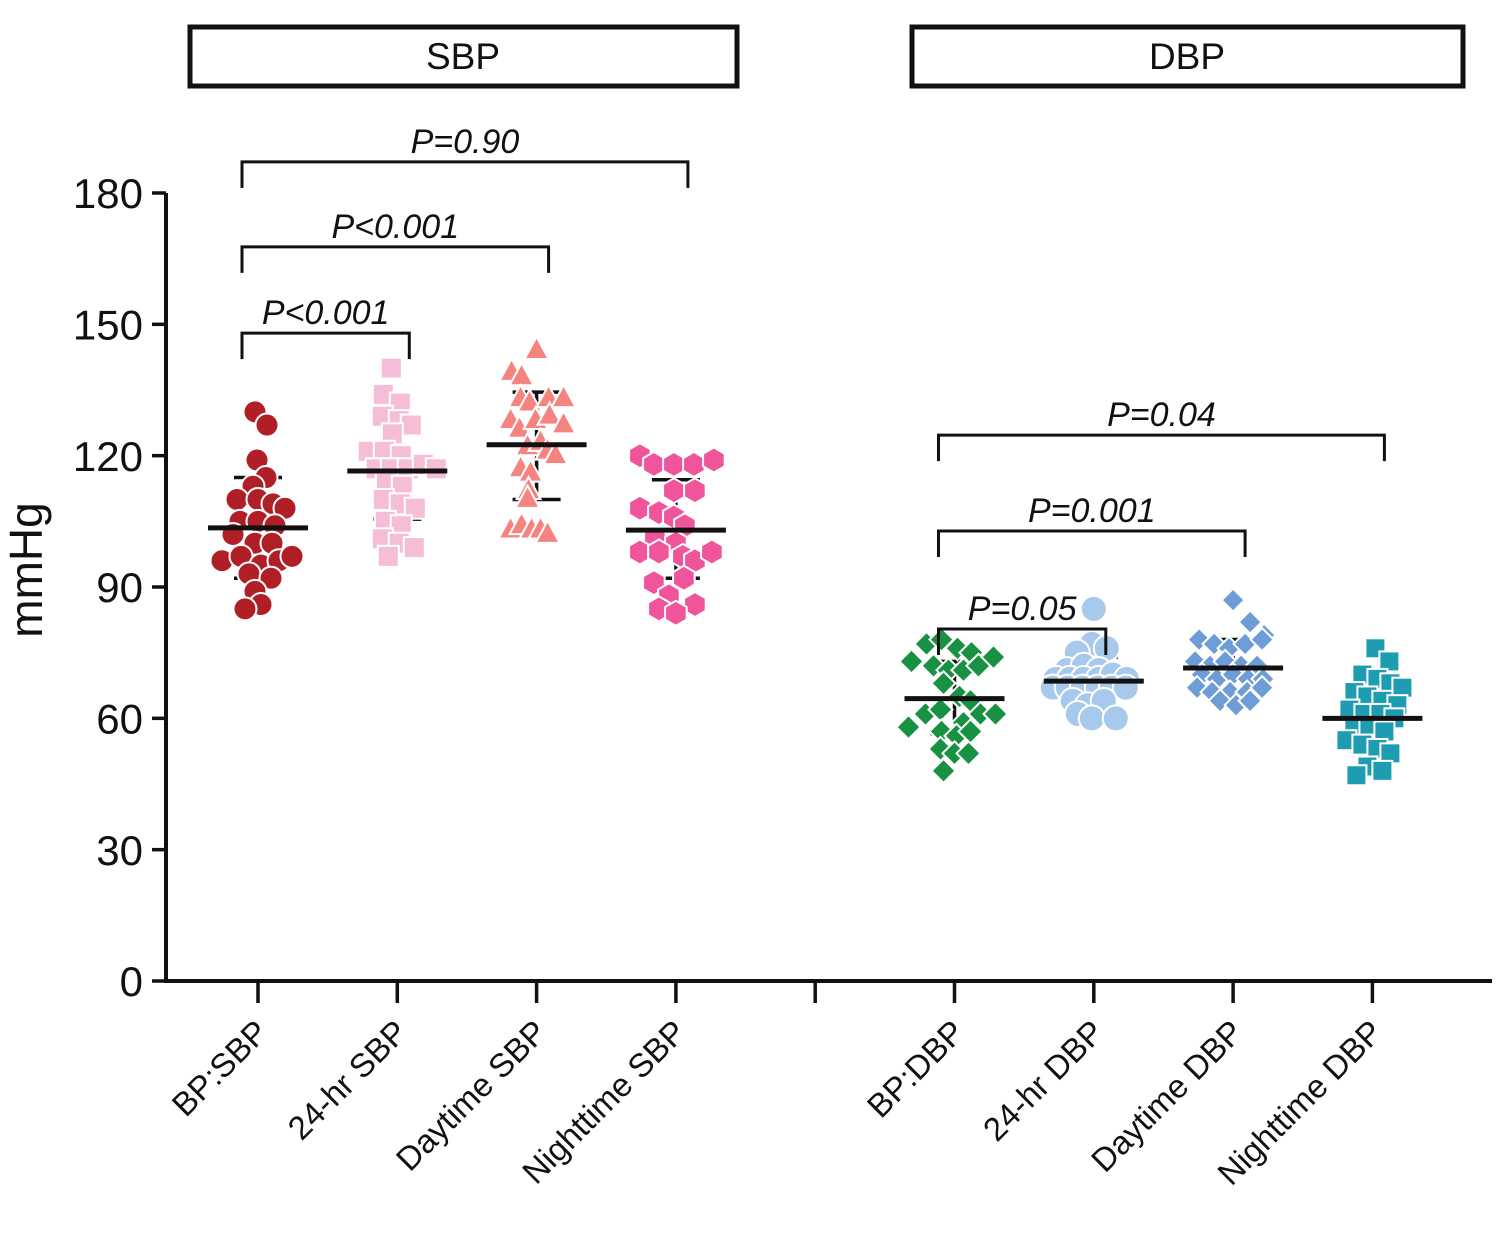  I want to click on group-24-hr-sbp, so click(397, 462).